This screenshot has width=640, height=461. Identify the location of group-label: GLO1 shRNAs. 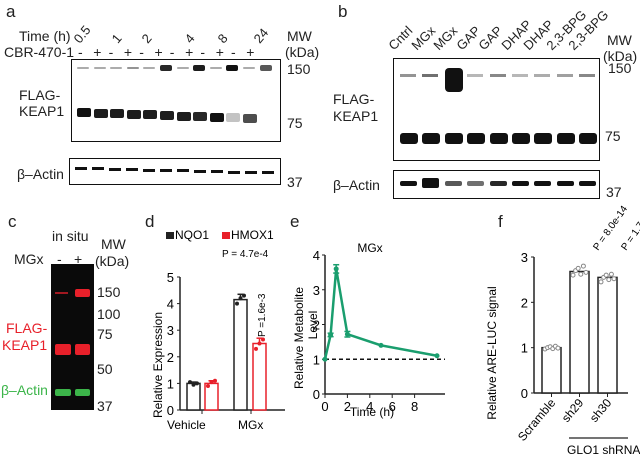
(603, 450).